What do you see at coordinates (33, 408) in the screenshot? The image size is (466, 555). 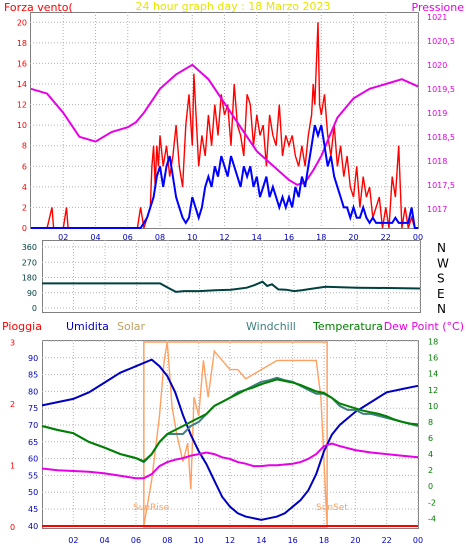 I see `humidity-tick-label: 75` at bounding box center [33, 408].